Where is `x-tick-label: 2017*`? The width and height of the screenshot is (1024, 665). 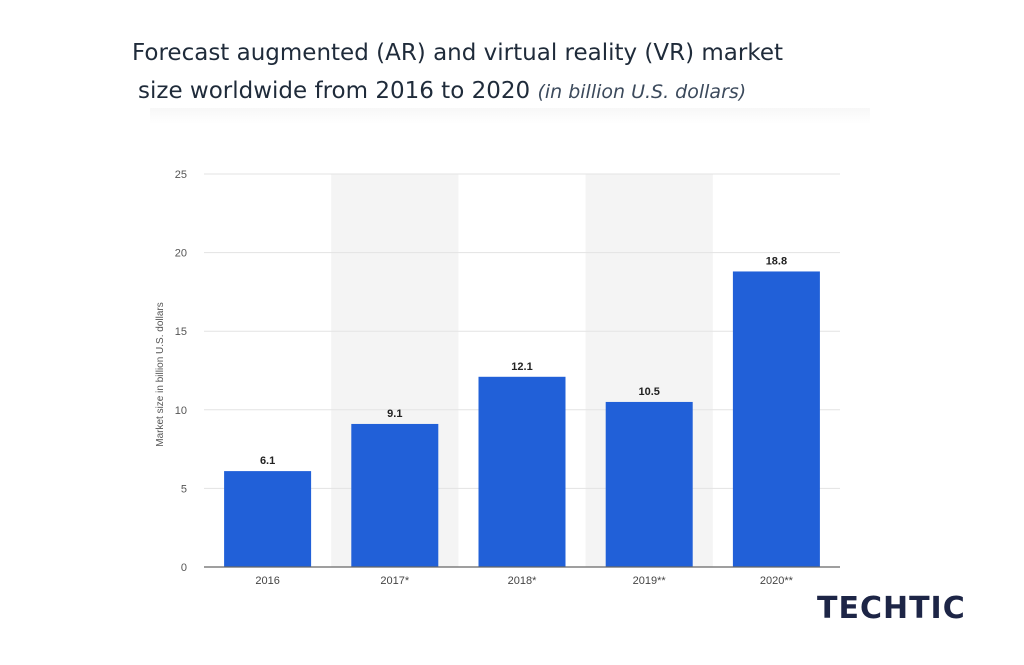
x-tick-label: 2017* is located at coordinates (394, 581).